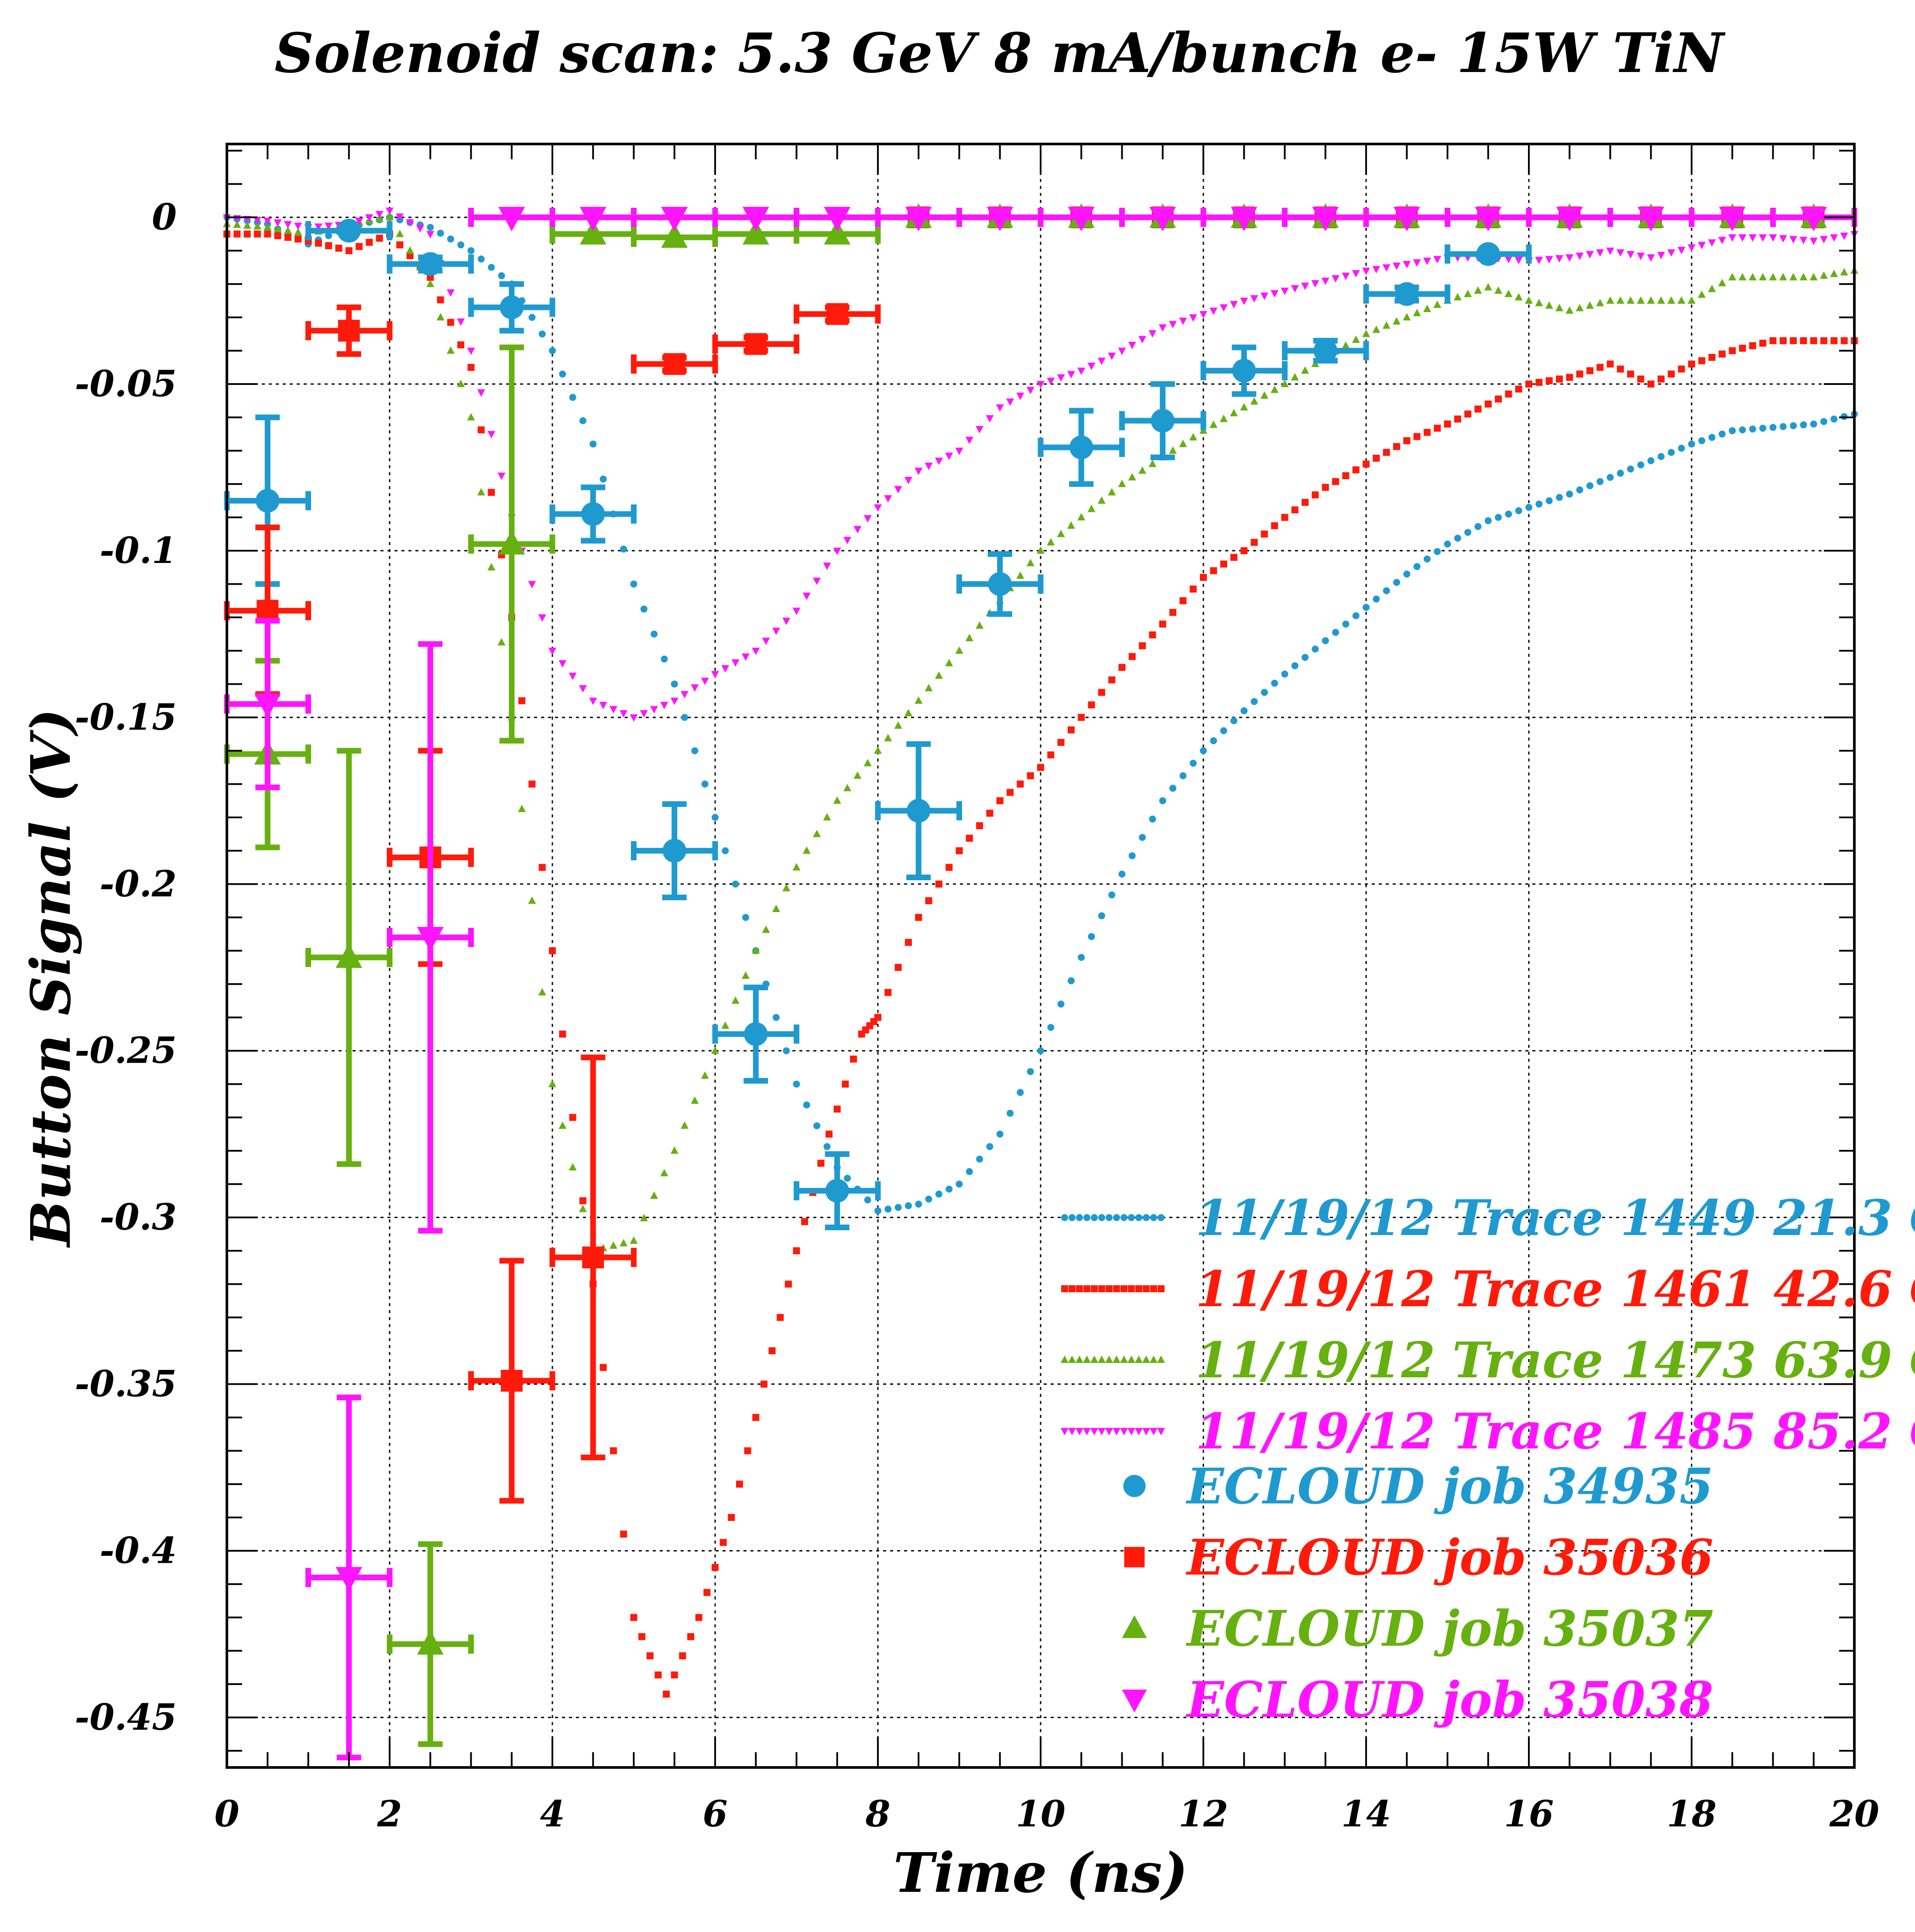 Image resolution: width=1915 pixels, height=1932 pixels. What do you see at coordinates (390, 1814) in the screenshot?
I see `x-tick-label: 2` at bounding box center [390, 1814].